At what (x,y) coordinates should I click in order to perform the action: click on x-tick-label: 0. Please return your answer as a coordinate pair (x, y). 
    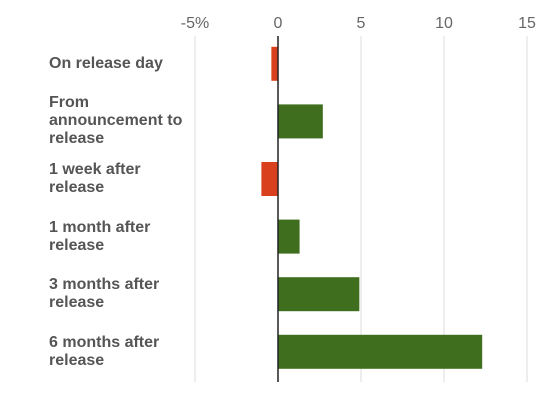
    Looking at the image, I should click on (278, 23).